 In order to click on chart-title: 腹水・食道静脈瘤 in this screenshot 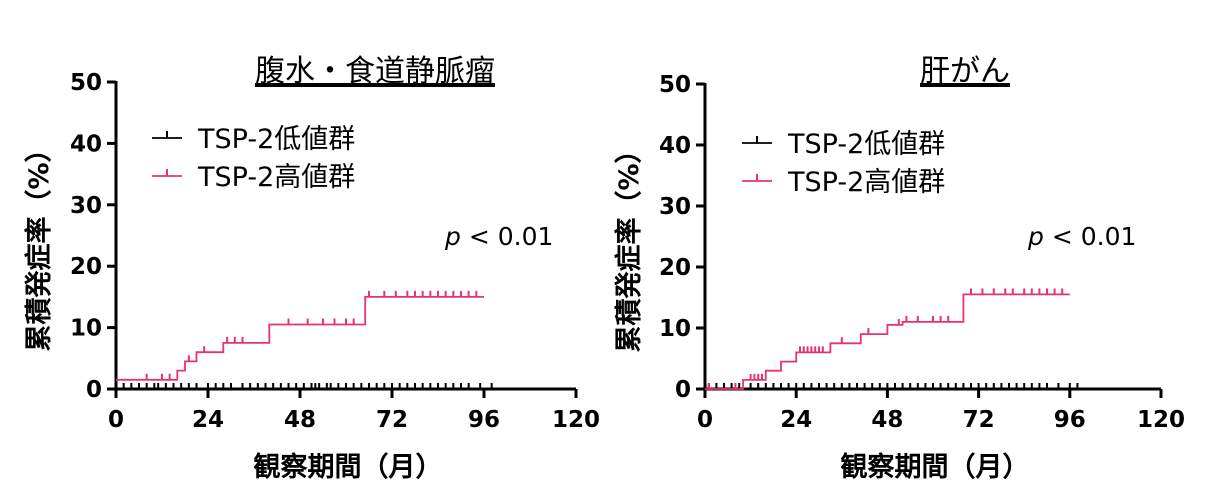, I will do `click(375, 71)`.